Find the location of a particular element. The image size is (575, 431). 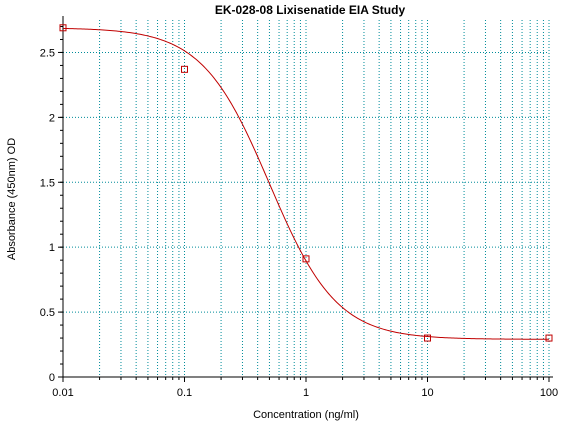

y-axis-ticks: 0 0.5 1 1.5 2 2.5 is located at coordinates (51, 204).